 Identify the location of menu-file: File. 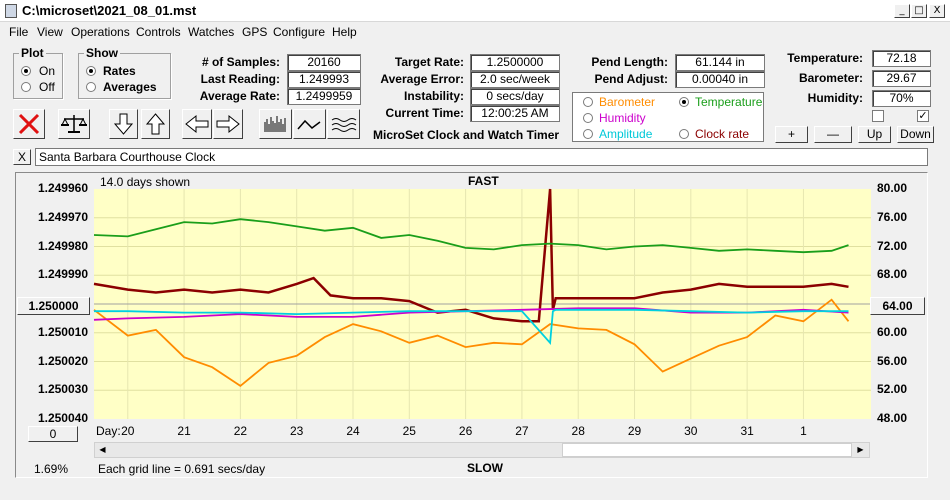
(19, 32).